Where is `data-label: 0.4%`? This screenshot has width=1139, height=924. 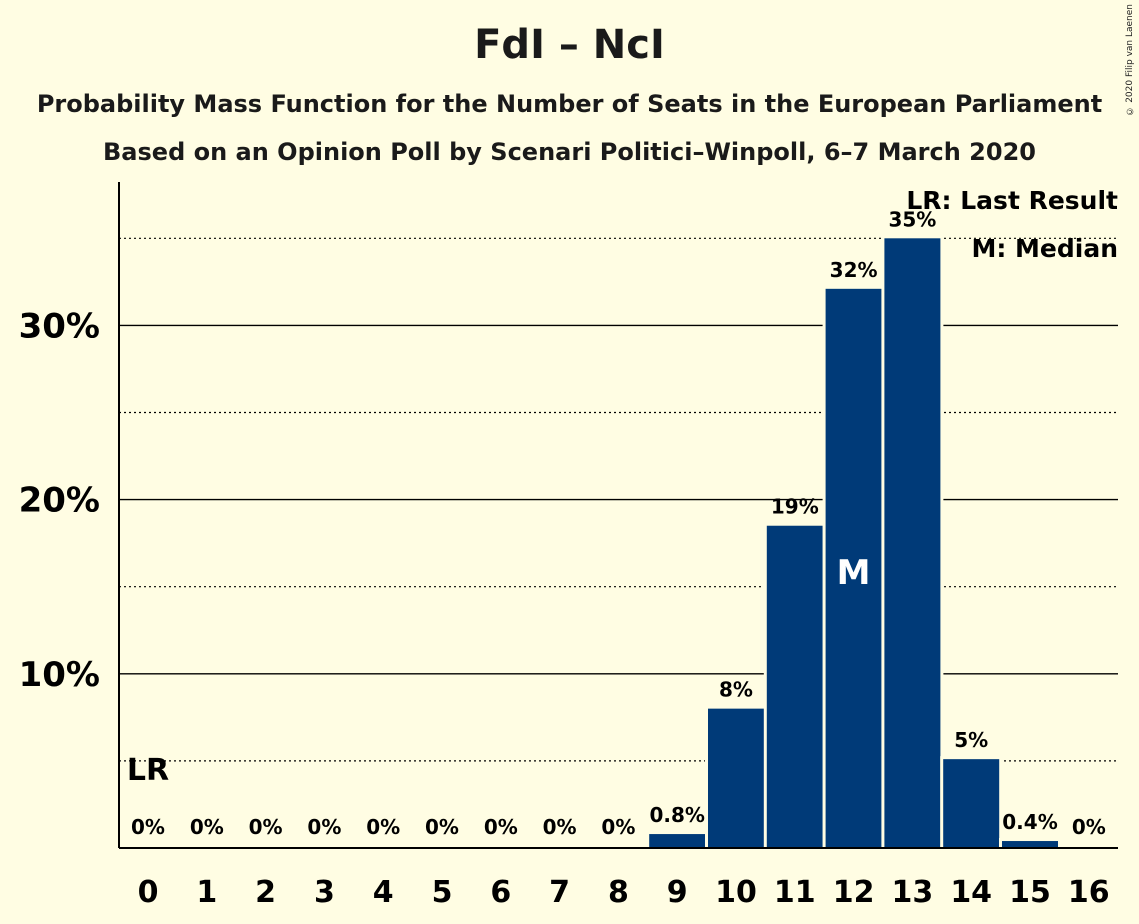
data-label: 0.4% is located at coordinates (1029, 822).